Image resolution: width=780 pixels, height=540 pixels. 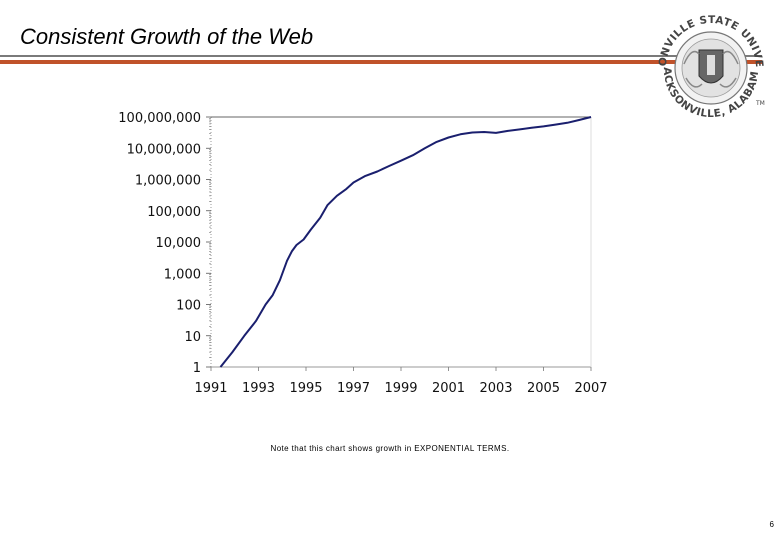 I want to click on y-tick-label: 1,000, so click(x=182, y=274).